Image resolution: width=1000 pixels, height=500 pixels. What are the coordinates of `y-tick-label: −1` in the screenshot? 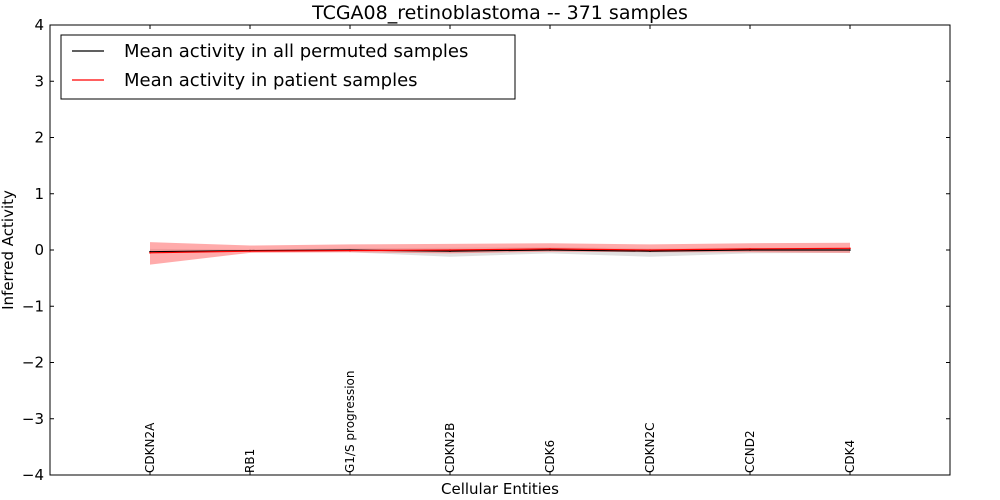 It's located at (33, 306).